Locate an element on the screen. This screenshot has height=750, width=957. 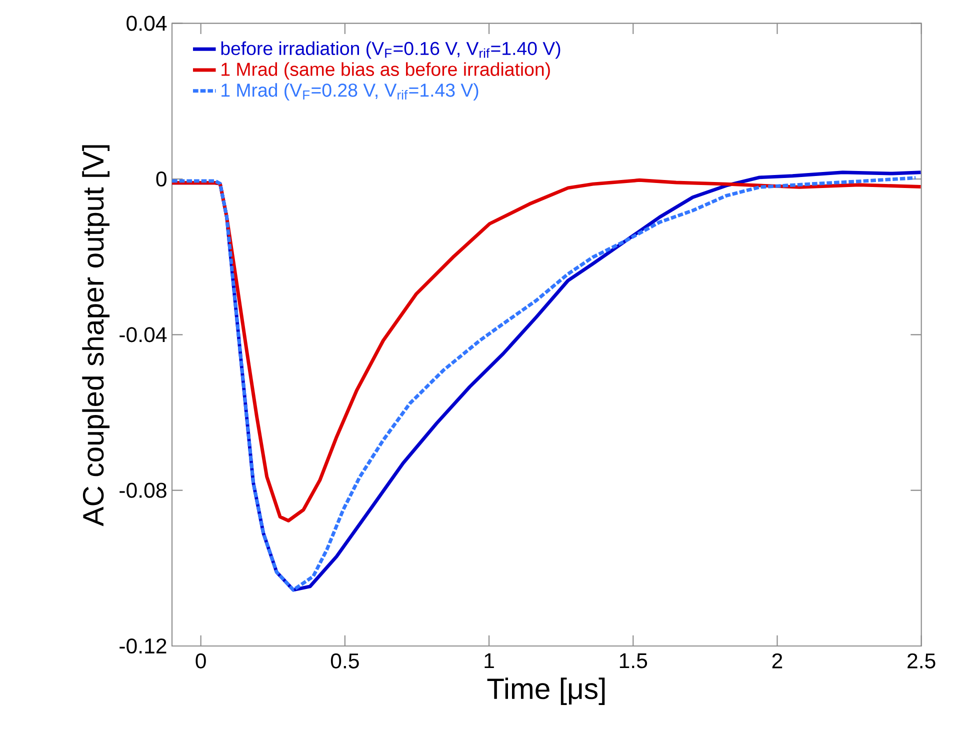
legend-label: 1 Mrad (same bias as before irradiation) is located at coordinates (386, 71).